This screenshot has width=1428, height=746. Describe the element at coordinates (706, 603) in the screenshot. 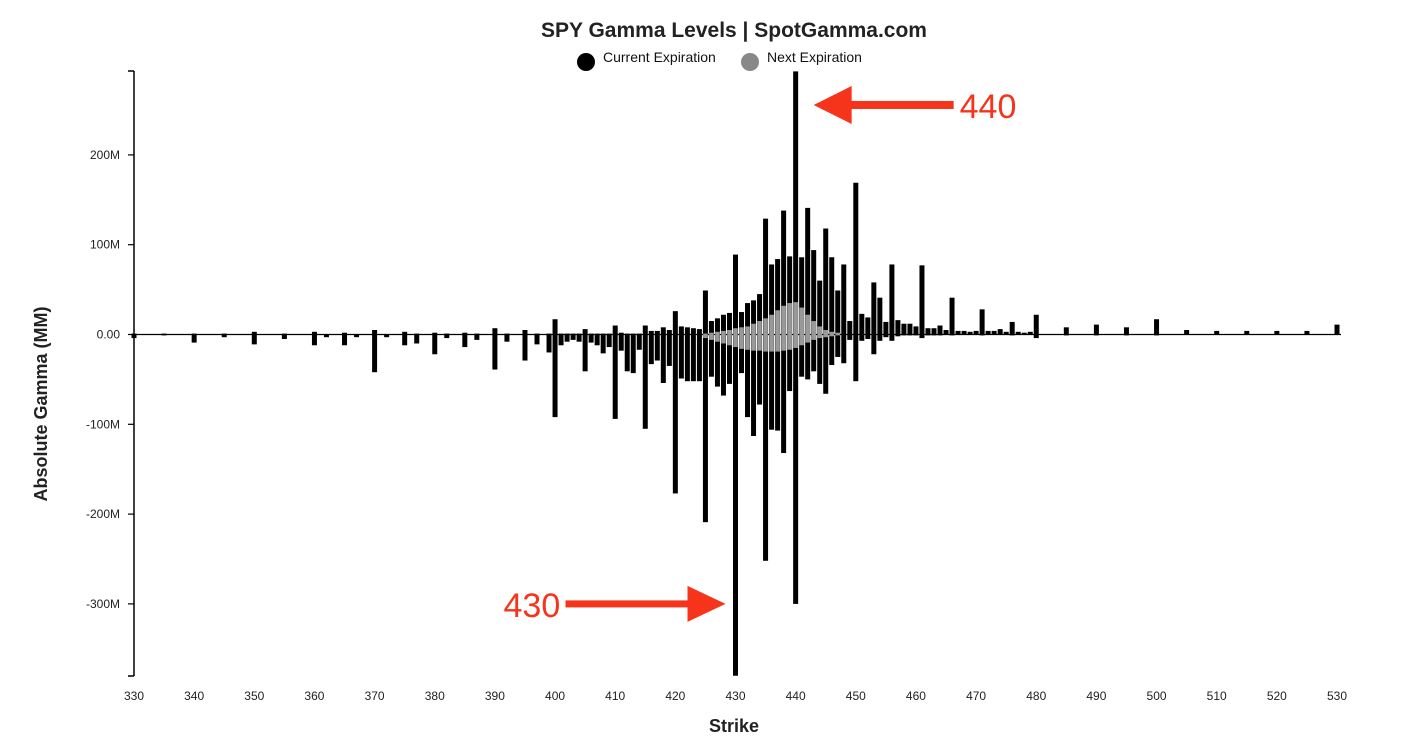

I see `annotation-arrow-head` at that location.